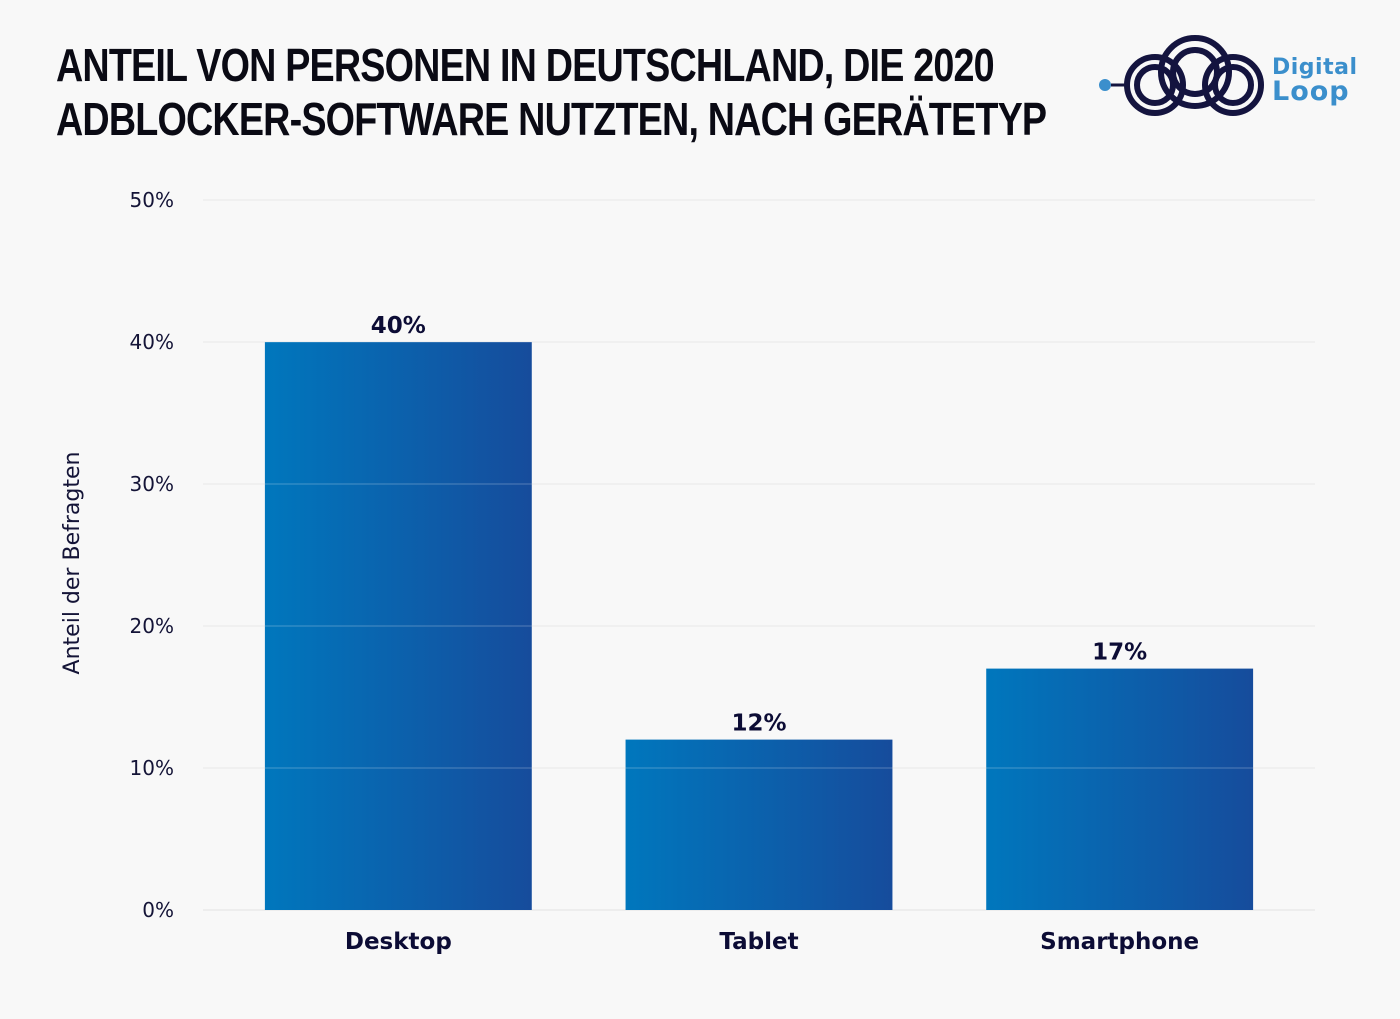 The image size is (1400, 1019). Describe the element at coordinates (152, 342) in the screenshot. I see `y-tick-label: 40%` at that location.